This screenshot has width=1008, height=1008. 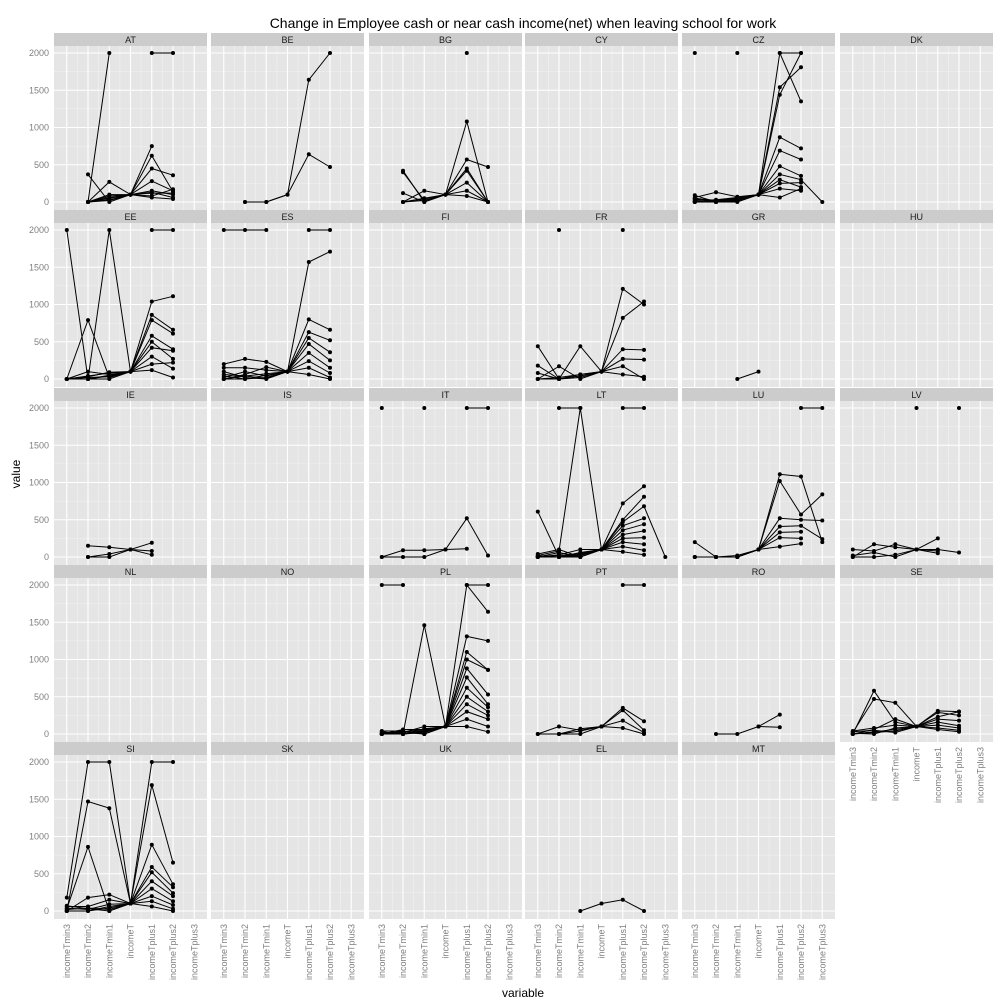 I want to click on facet-panel-pt: PT, so click(x=601, y=653).